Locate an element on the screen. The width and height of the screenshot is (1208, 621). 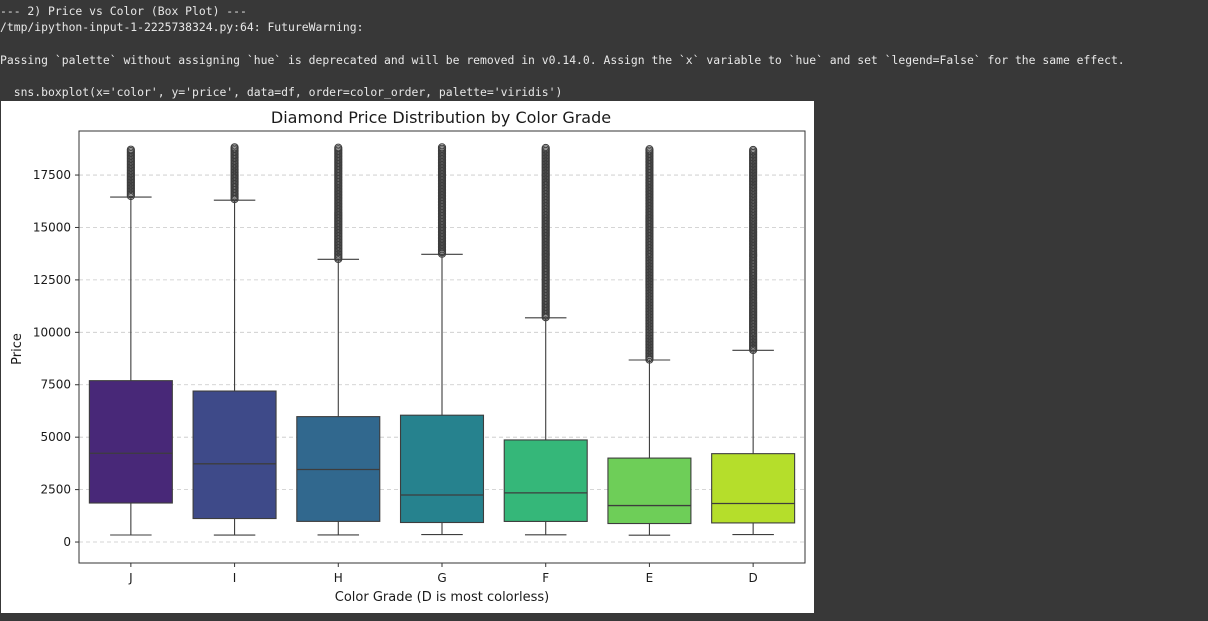
y-tick-label: 12500 is located at coordinates (52, 280).